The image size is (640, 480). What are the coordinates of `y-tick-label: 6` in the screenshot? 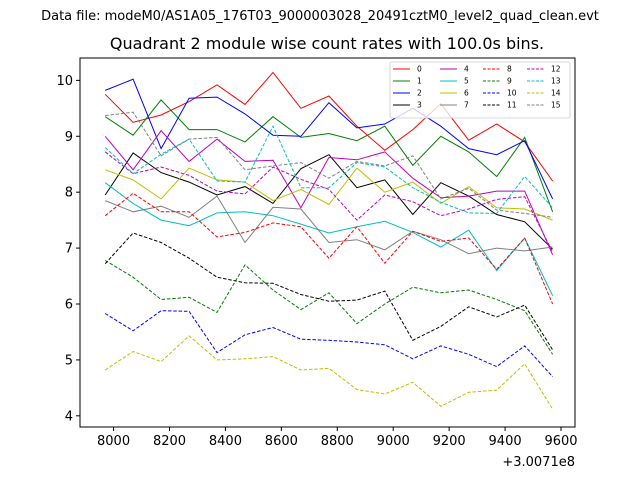 It's located at (69, 305).